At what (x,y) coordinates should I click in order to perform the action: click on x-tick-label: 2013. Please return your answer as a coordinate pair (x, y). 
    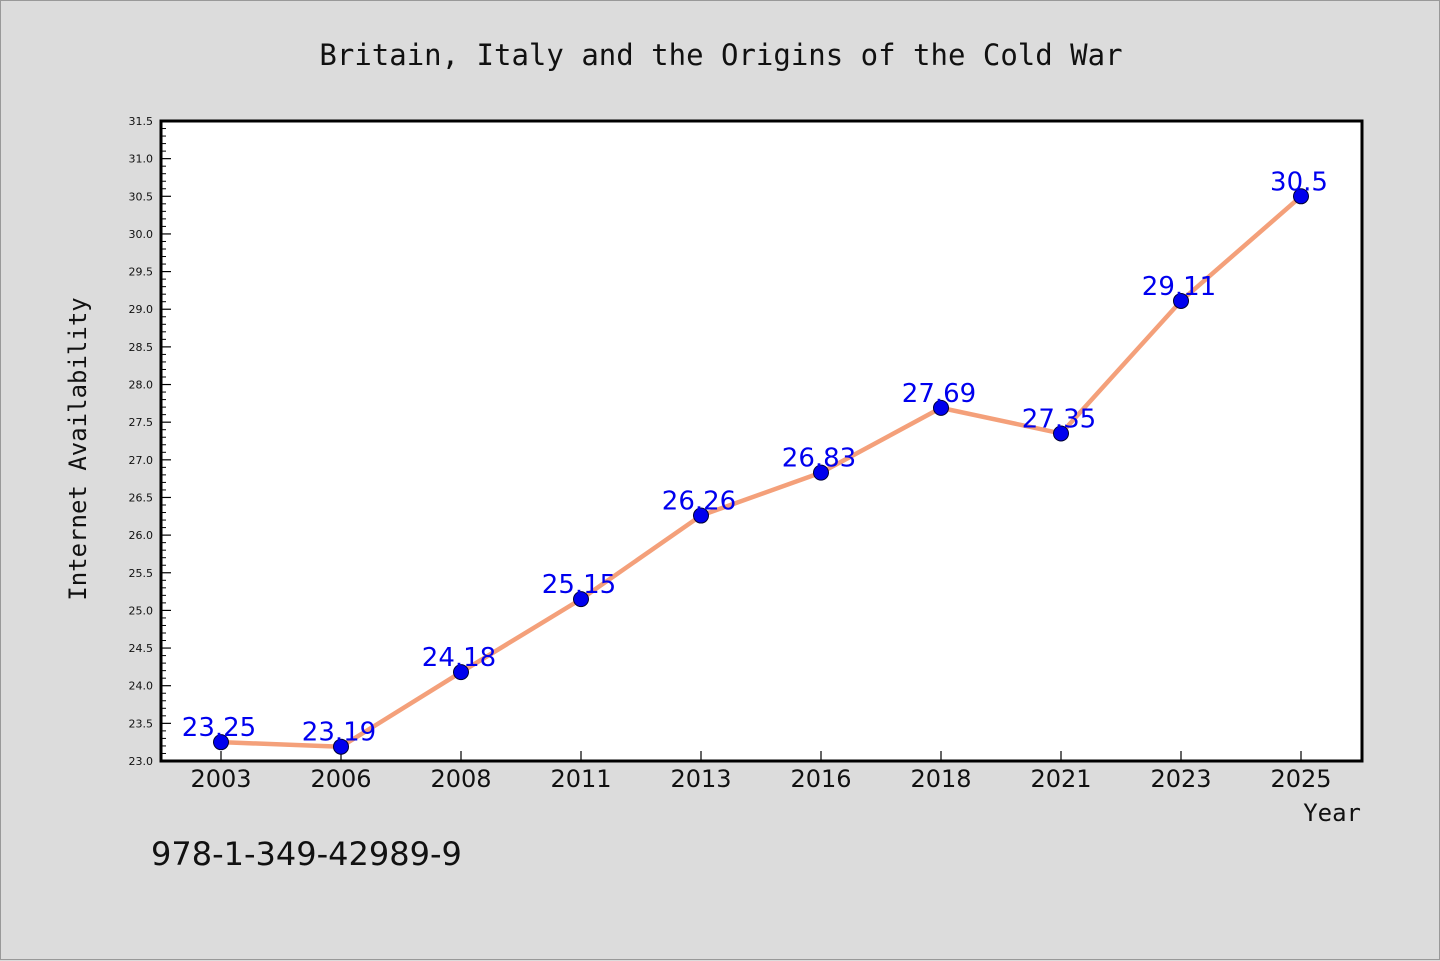
    Looking at the image, I should click on (700, 779).